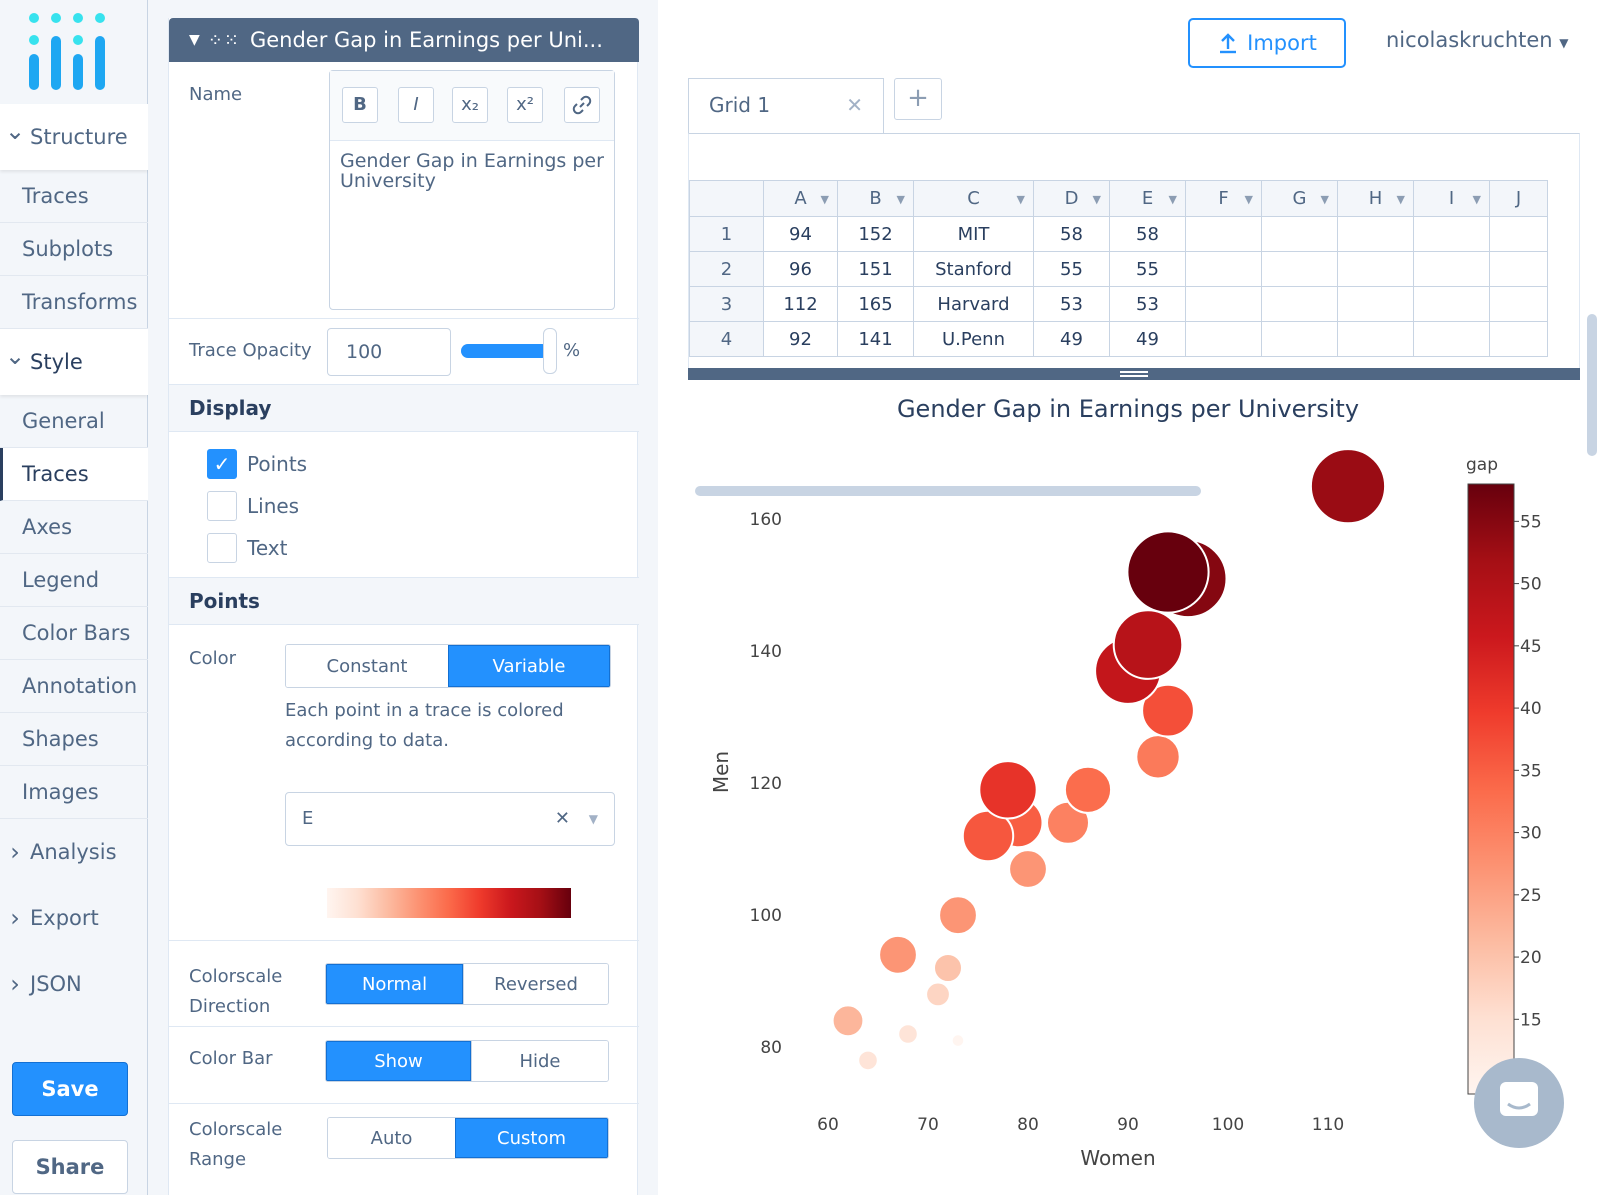 The width and height of the screenshot is (1600, 1195). What do you see at coordinates (74, 137) in the screenshot?
I see `nav-group-structure: ⌄ Structure` at bounding box center [74, 137].